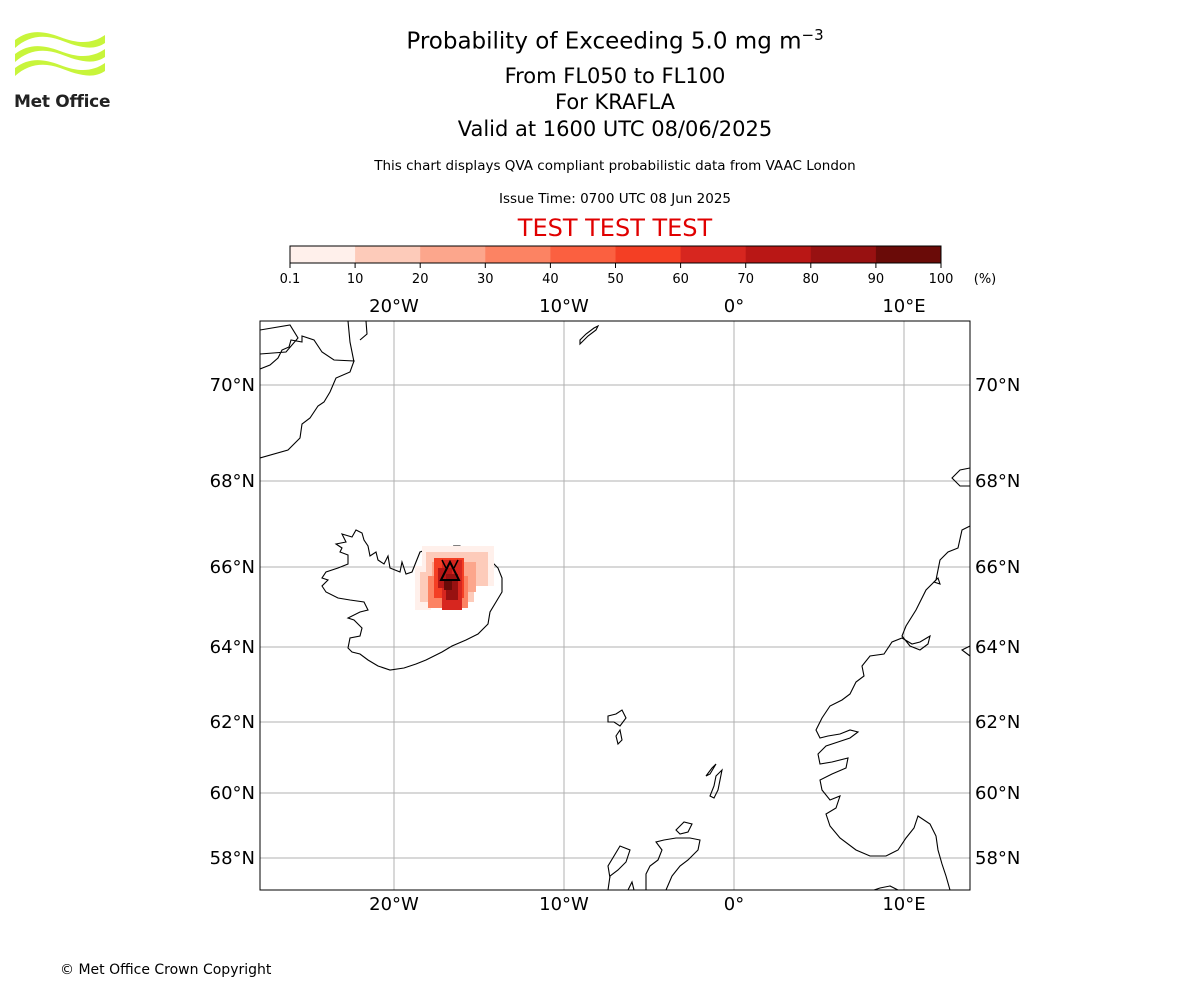 The image size is (1200, 1000). Describe the element at coordinates (232, 647) in the screenshot. I see `lat-label-left: 64°N` at that location.